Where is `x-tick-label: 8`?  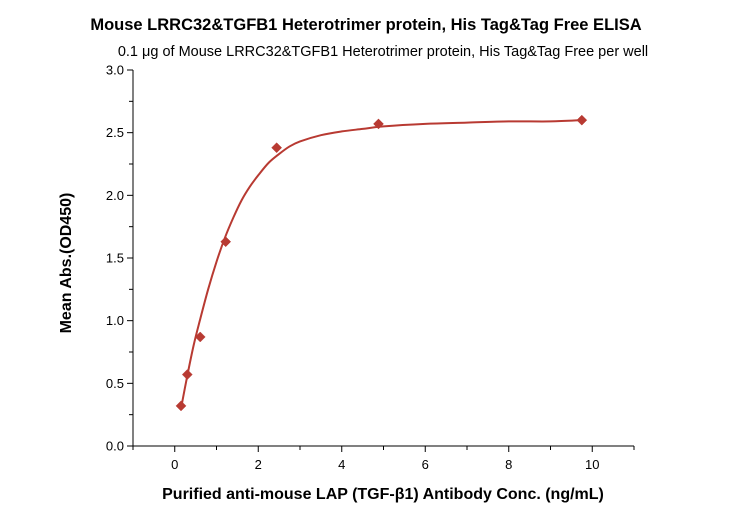 x-tick-label: 8 is located at coordinates (508, 464).